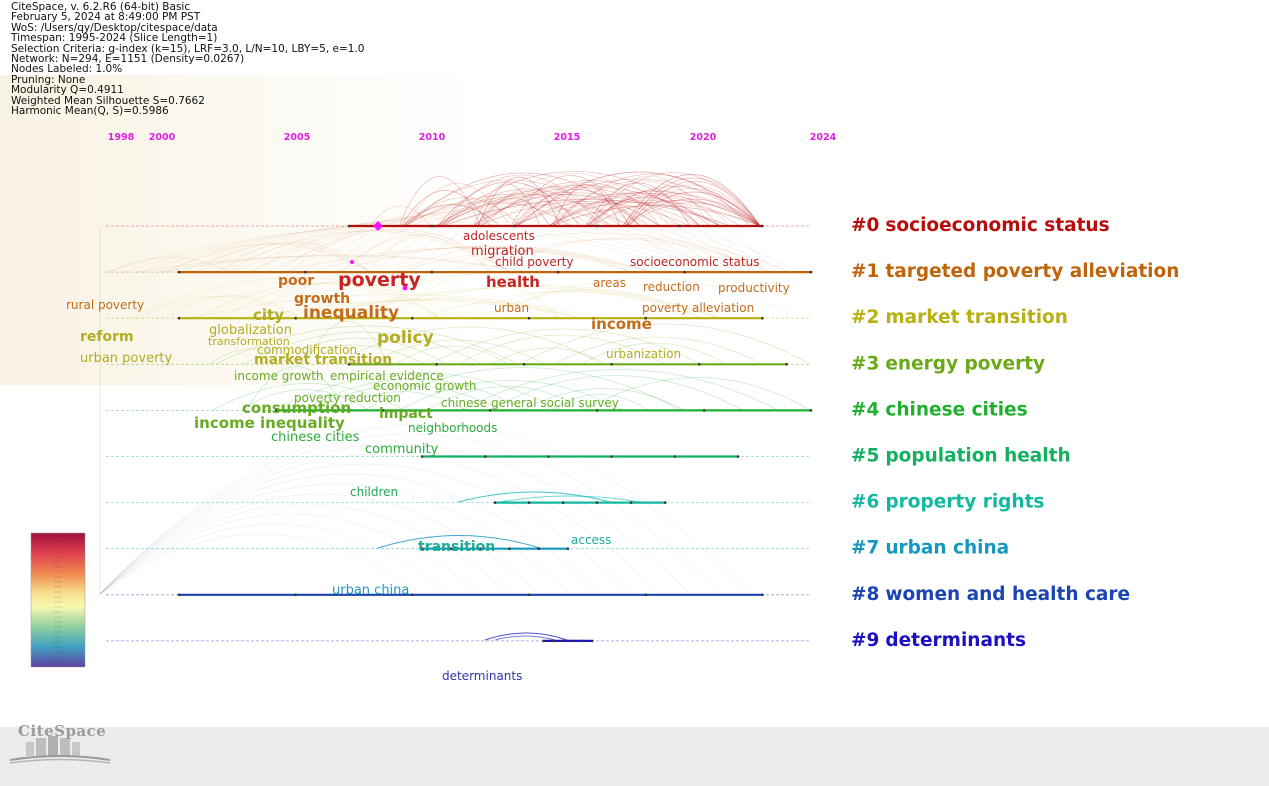  What do you see at coordinates (405, 338) in the screenshot?
I see `keyword-label: policy` at bounding box center [405, 338].